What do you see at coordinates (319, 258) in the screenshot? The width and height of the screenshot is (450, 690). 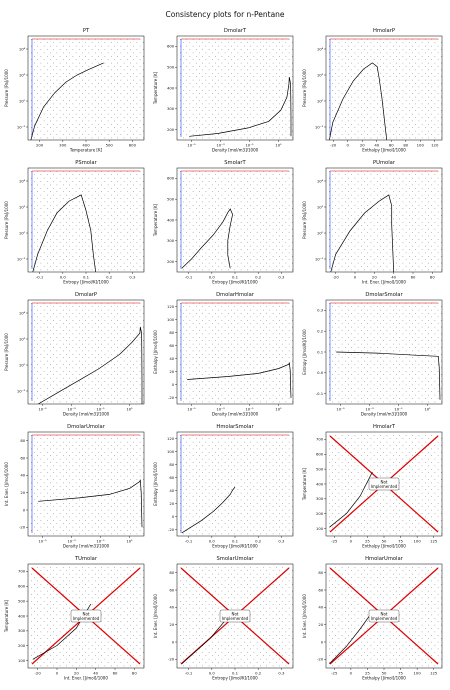 I see `y-tick-label: 10⁻²` at bounding box center [319, 258].